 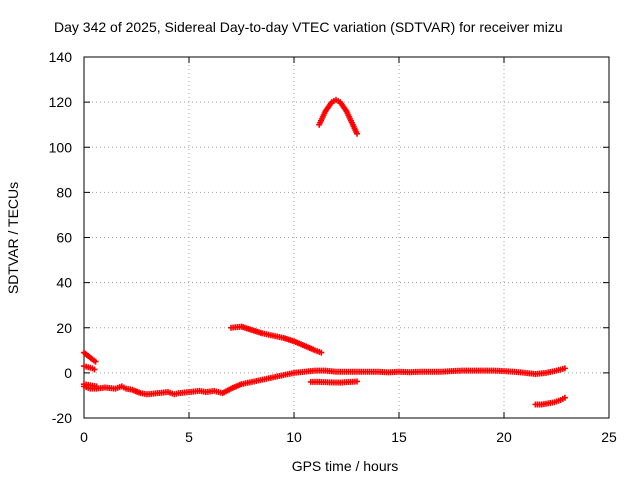 What do you see at coordinates (84, 437) in the screenshot?
I see `x-tick-label: 0` at bounding box center [84, 437].